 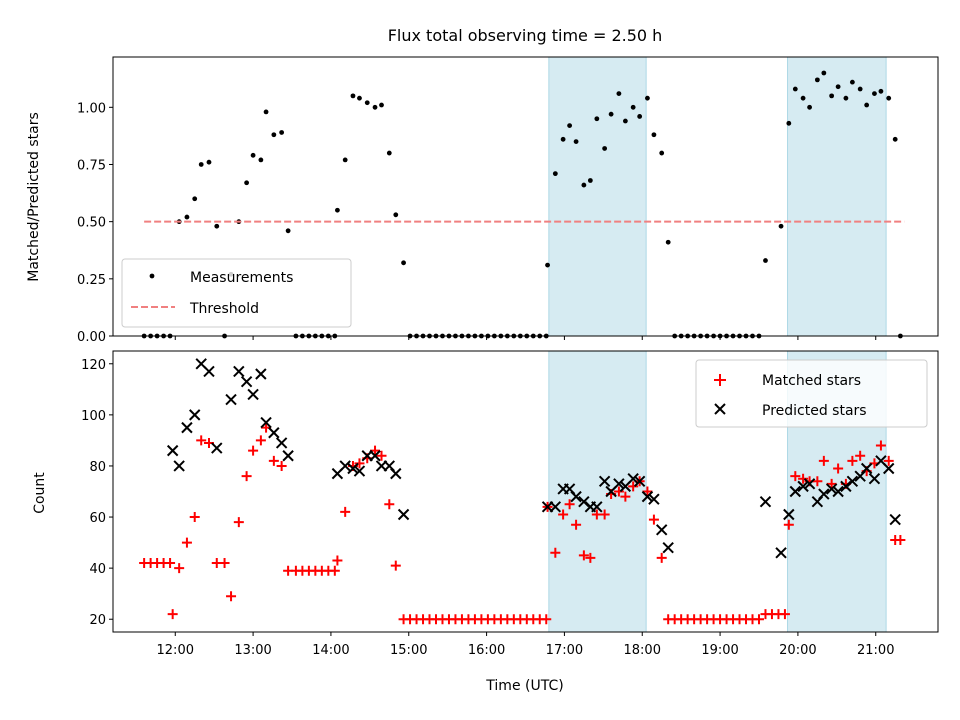 I want to click on bottom-y-tick-label: 20, so click(x=97, y=620).